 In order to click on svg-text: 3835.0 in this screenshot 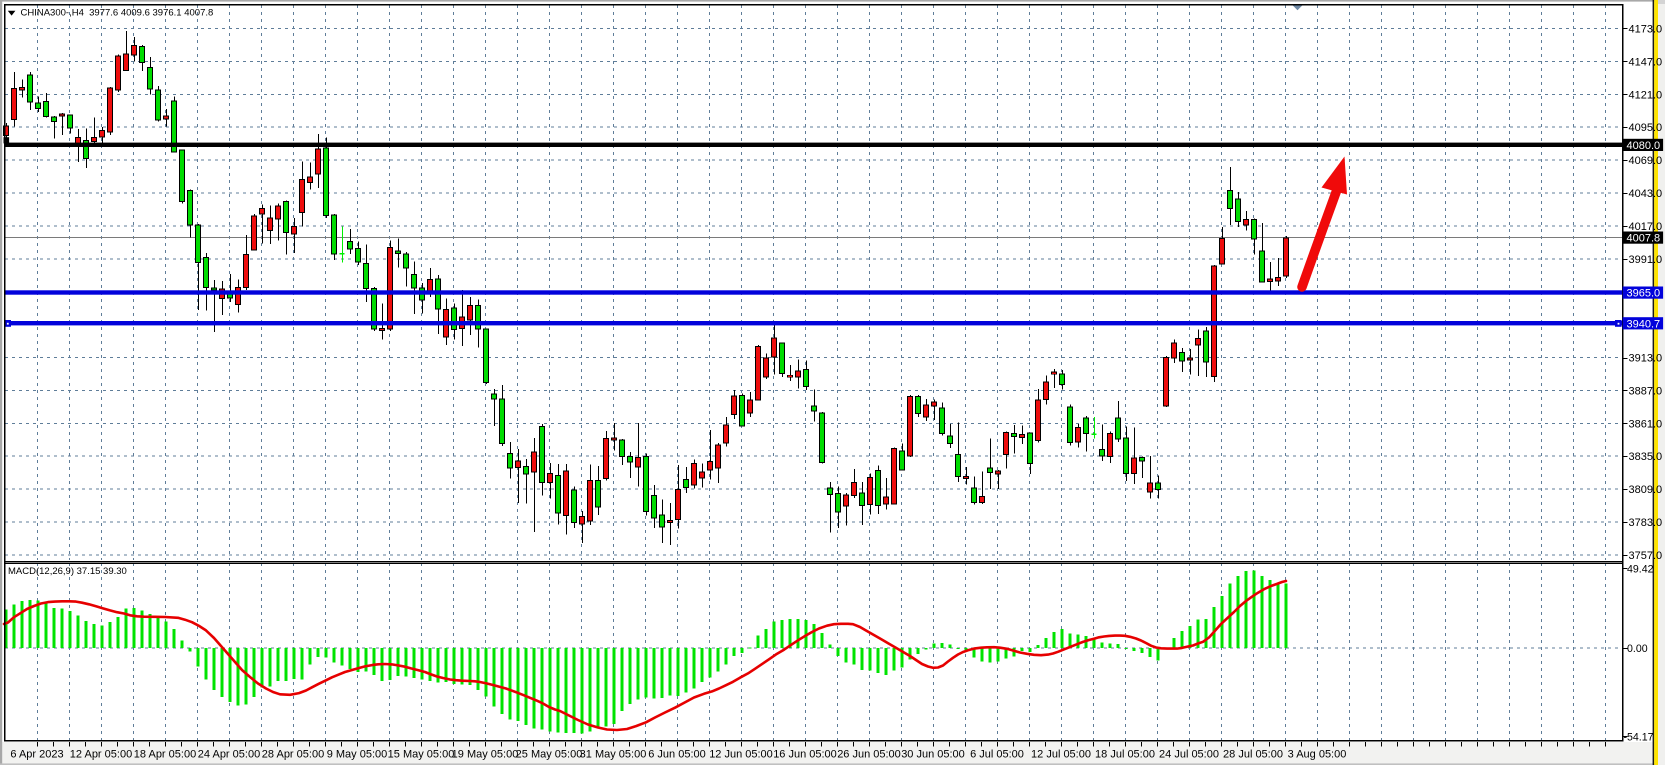, I will do `click(1646, 457)`.